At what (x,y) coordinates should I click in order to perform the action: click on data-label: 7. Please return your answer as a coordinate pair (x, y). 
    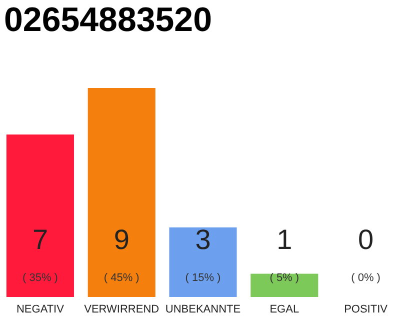
    Looking at the image, I should click on (40, 239).